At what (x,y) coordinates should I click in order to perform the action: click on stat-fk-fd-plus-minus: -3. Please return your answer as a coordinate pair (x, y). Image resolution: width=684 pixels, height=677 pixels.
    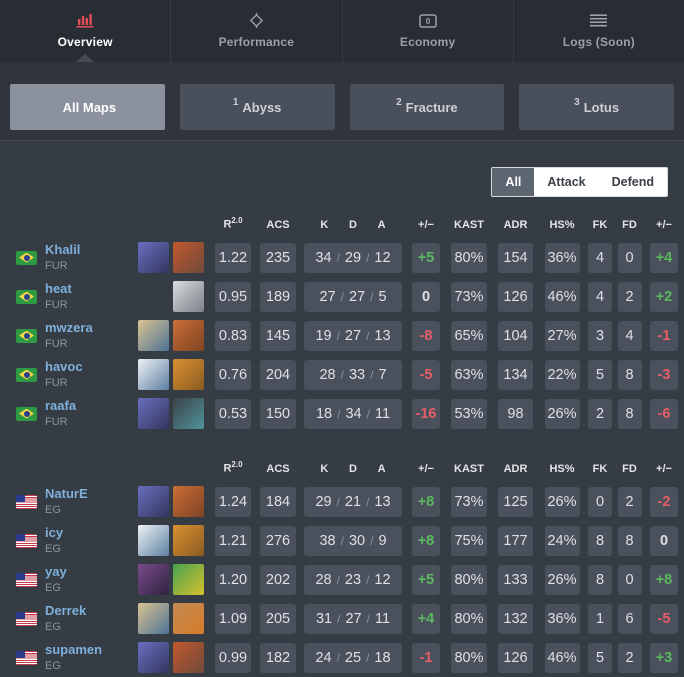
    Looking at the image, I should click on (664, 374).